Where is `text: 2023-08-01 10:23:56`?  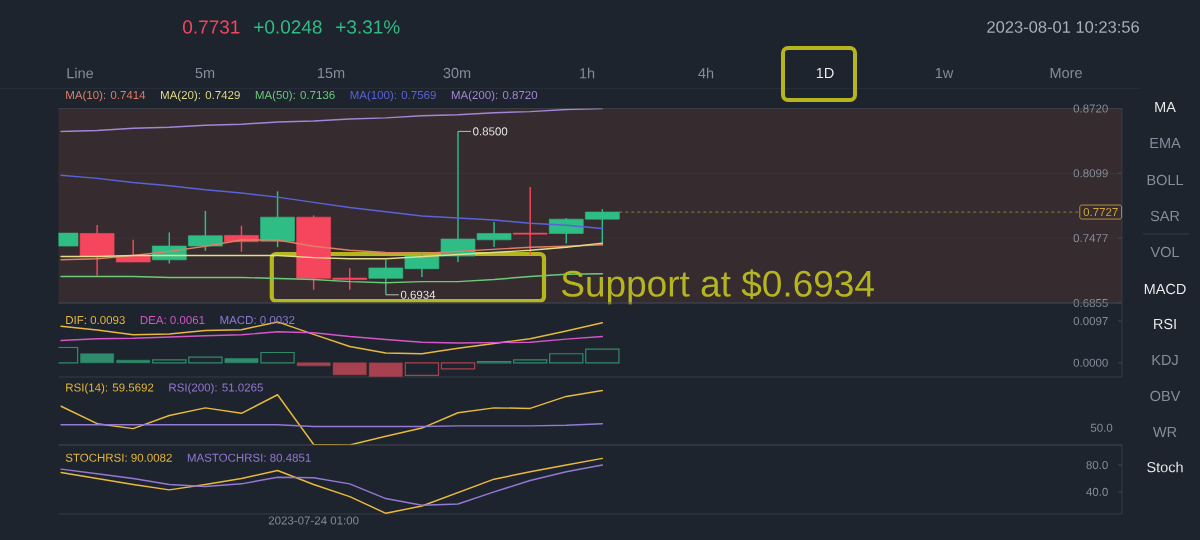 text: 2023-08-01 10:23:56 is located at coordinates (1063, 27).